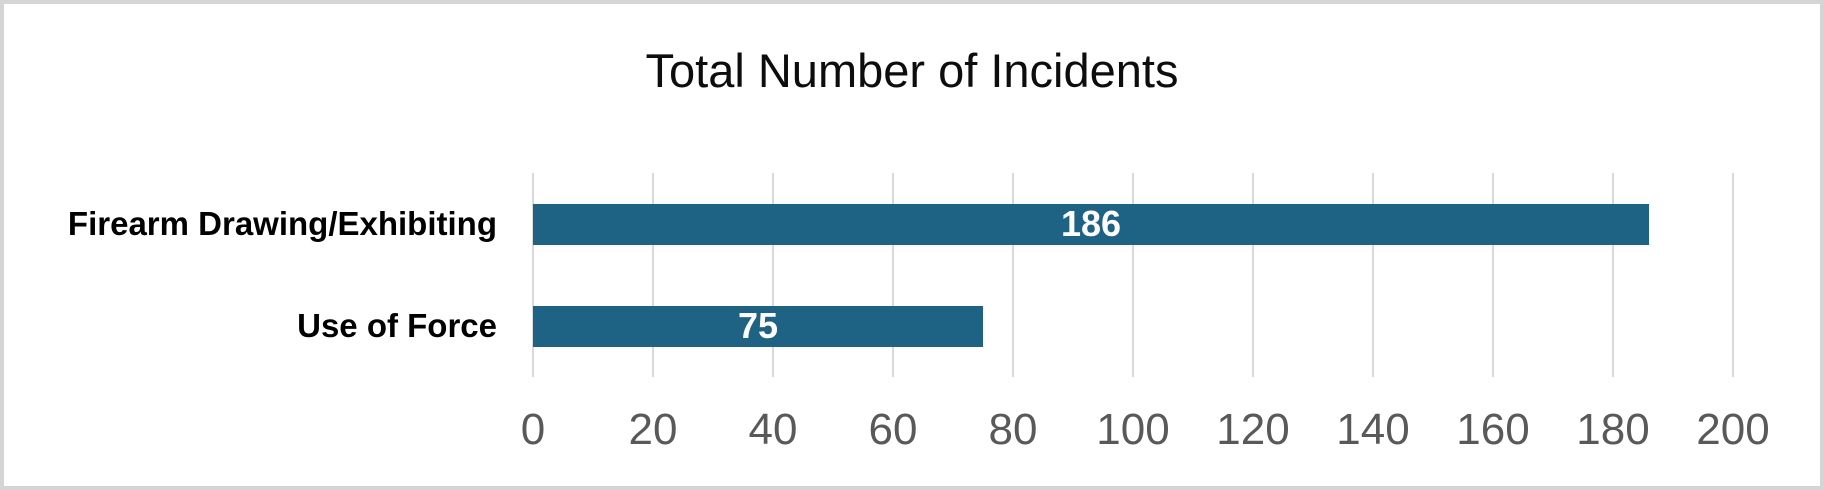  Describe the element at coordinates (282, 223) in the screenshot. I see `category-label: Firearm Drawing/Exhibiting` at that location.